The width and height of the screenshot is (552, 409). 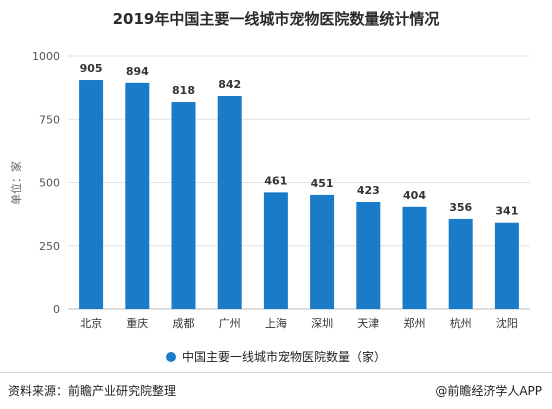 I want to click on footer-divider, so click(x=276, y=372).